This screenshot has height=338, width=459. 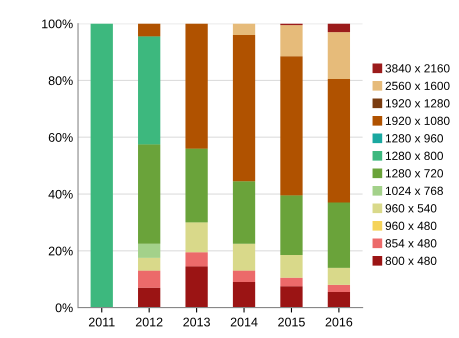 What do you see at coordinates (411, 226) in the screenshot?
I see `legend-label: 960 x 480` at bounding box center [411, 226].